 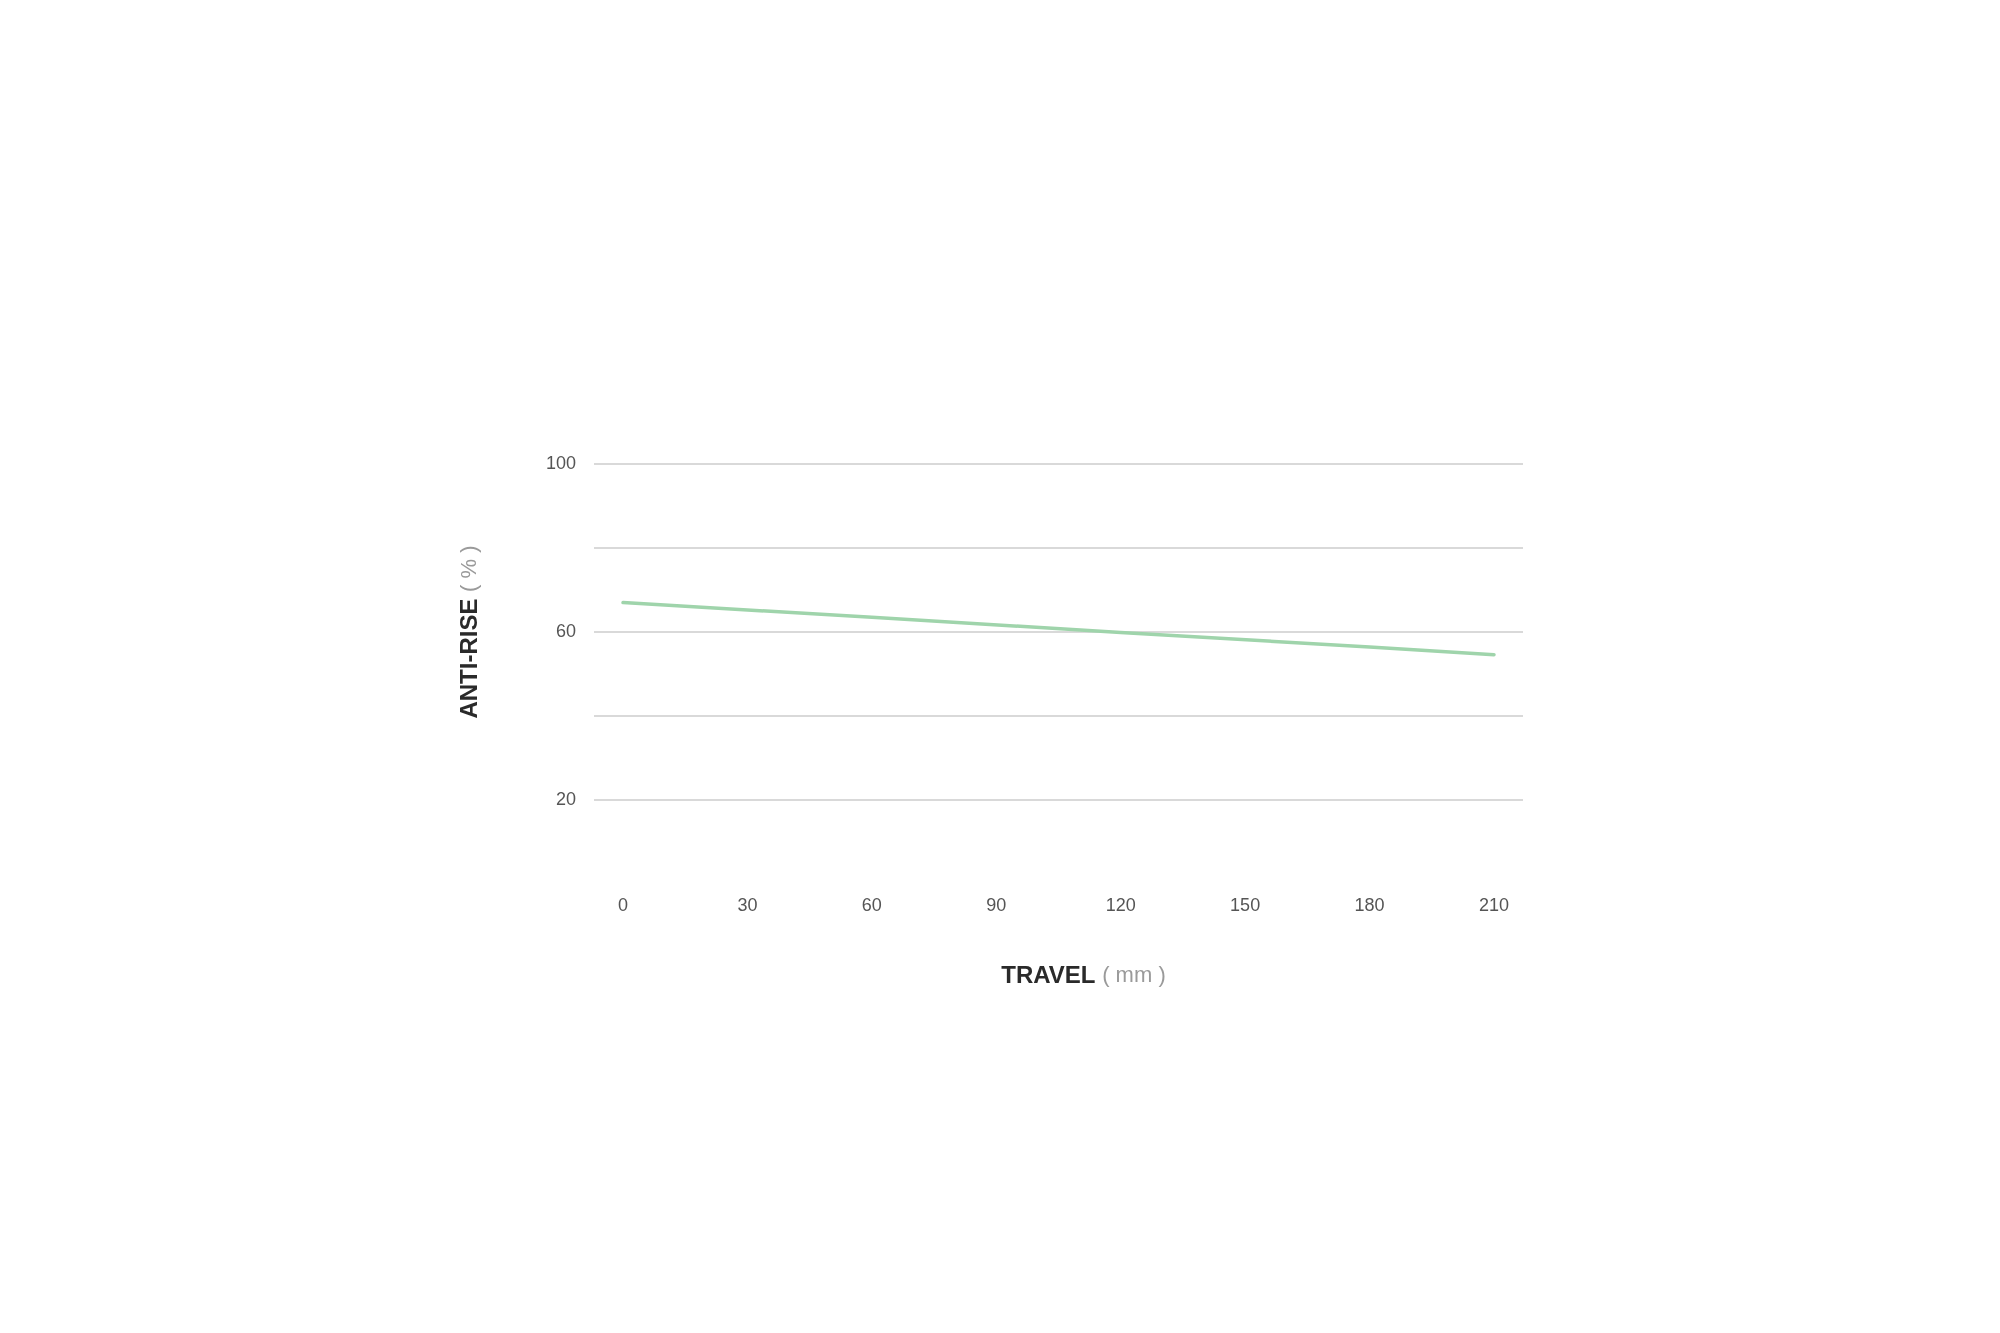 What do you see at coordinates (565, 630) in the screenshot?
I see `y-tick-label: 60` at bounding box center [565, 630].